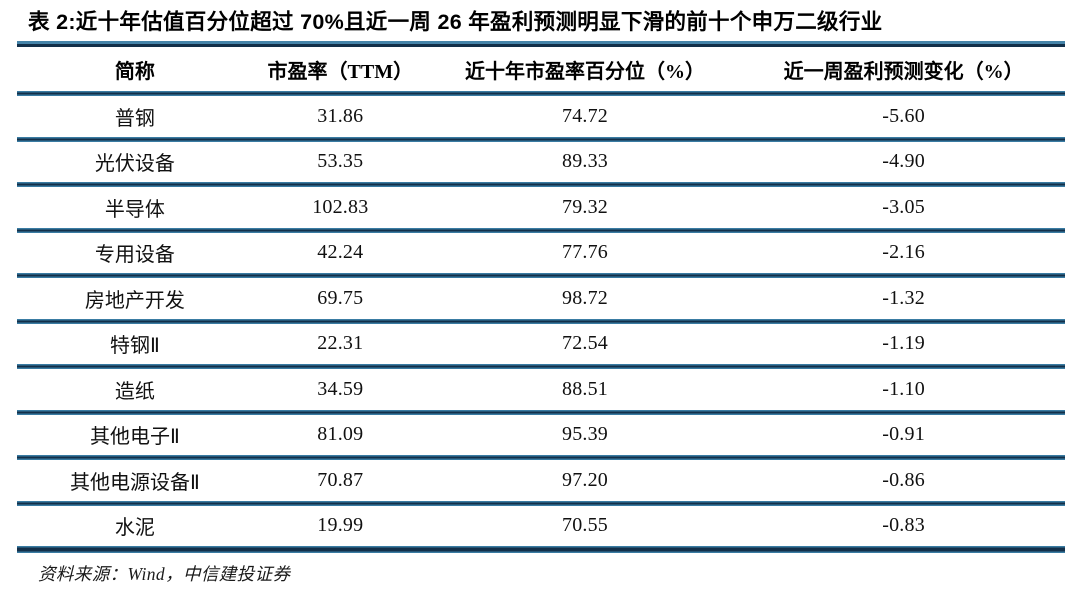 The image size is (1080, 597). Describe the element at coordinates (585, 161) in the screenshot. I see `pe-percentile-value: 89.33` at that location.